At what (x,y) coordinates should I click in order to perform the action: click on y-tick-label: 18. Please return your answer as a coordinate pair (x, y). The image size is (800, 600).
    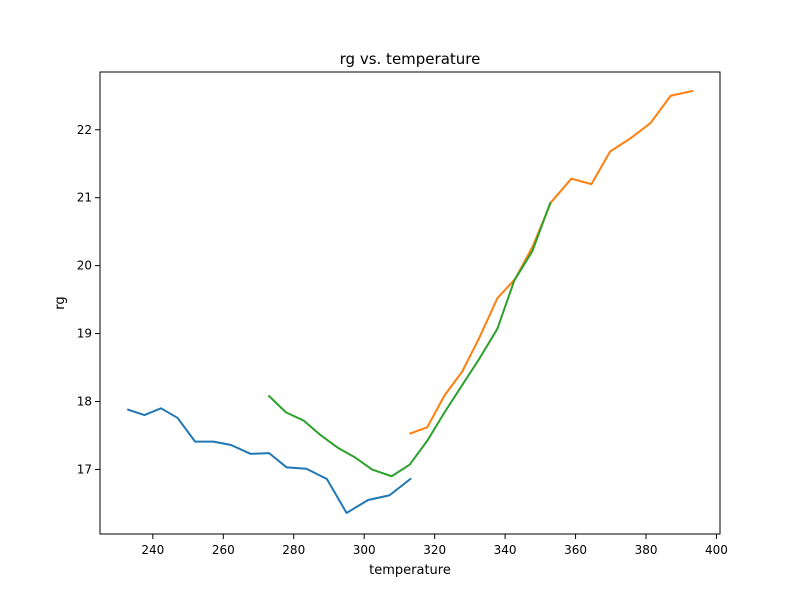
    Looking at the image, I should click on (84, 402).